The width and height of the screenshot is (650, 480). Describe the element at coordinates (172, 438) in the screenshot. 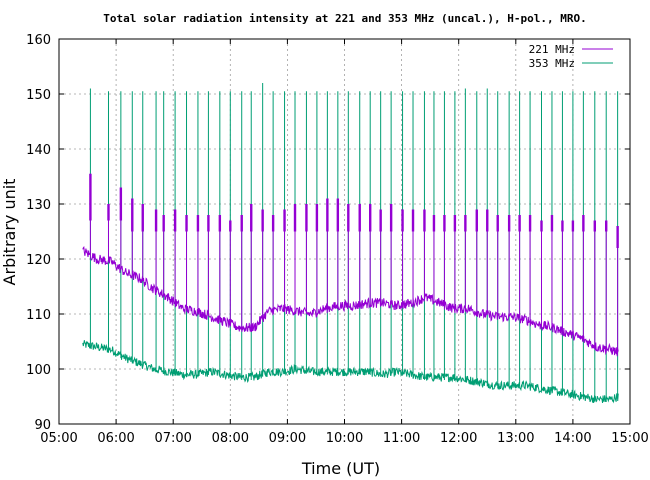

I see `x-tick-label: 07:00` at that location.